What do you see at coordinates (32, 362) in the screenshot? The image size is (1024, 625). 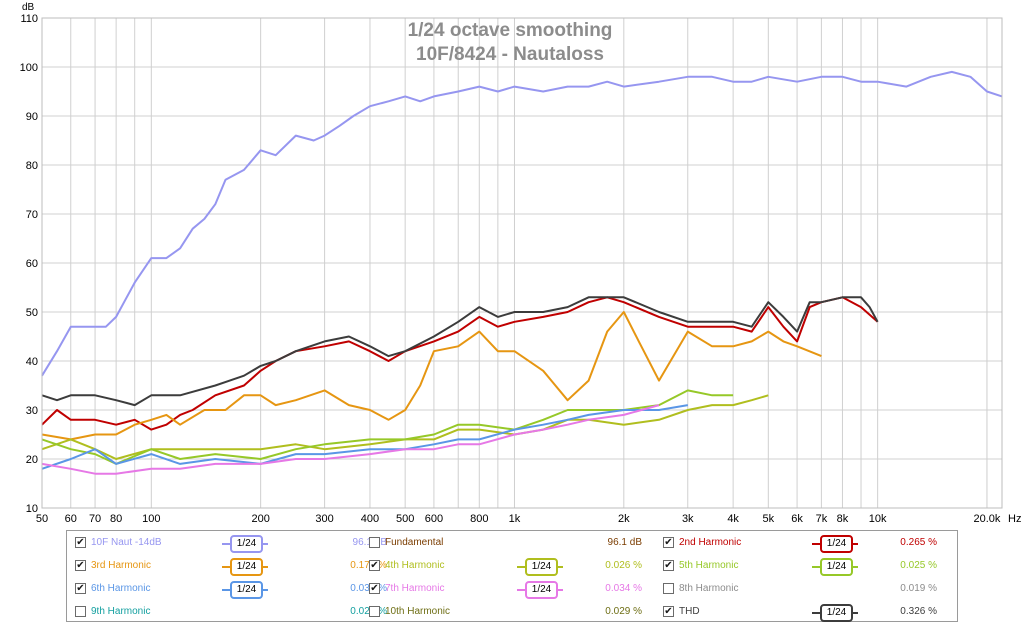 I see `y-tick-label: 40` at bounding box center [32, 362].